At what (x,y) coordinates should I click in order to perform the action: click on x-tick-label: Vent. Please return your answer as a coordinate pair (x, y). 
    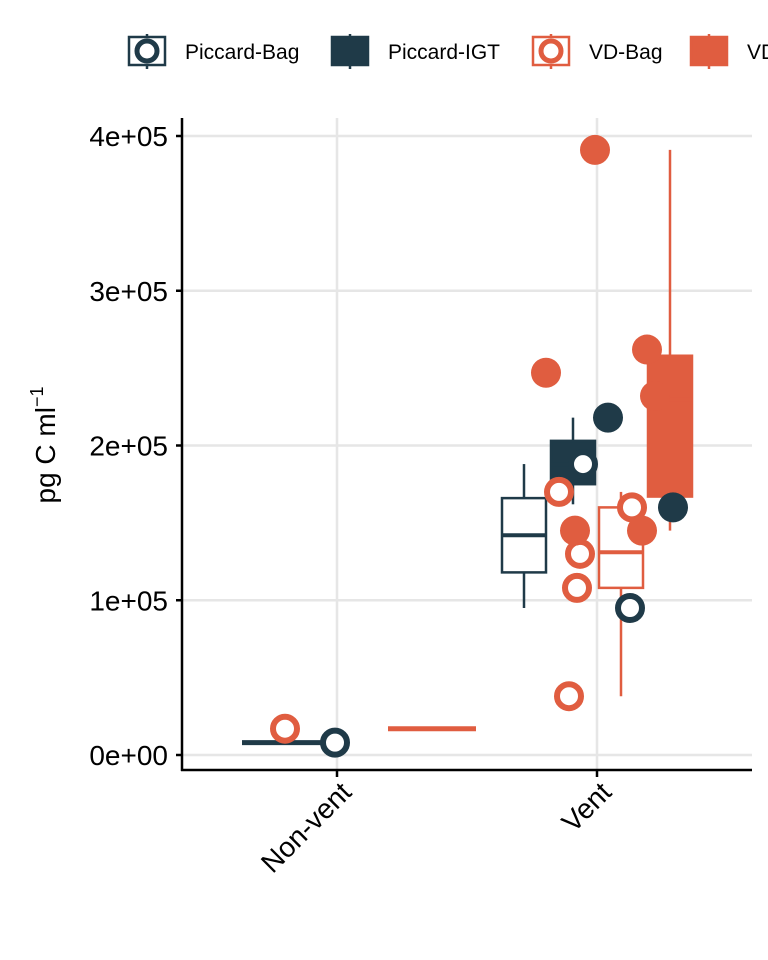
    Looking at the image, I should click on (587, 807).